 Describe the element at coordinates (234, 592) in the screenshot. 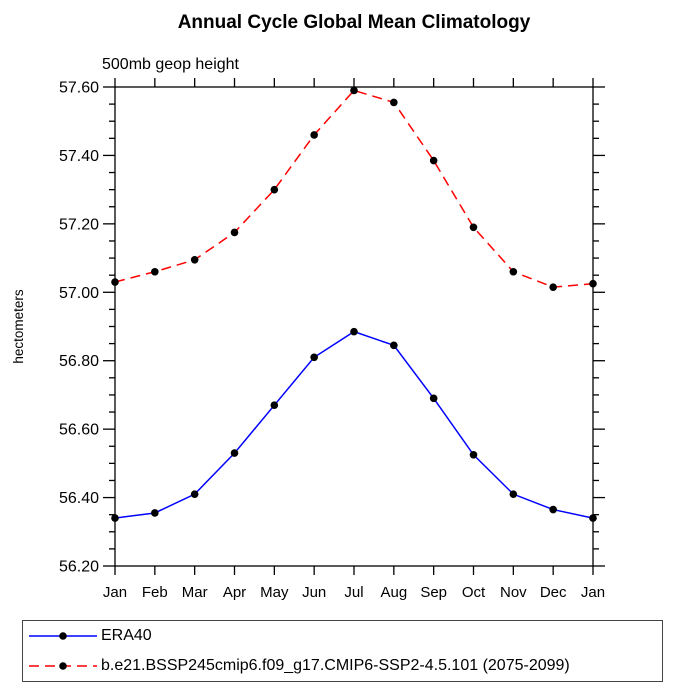

I see `x-tick-label: Apr` at that location.